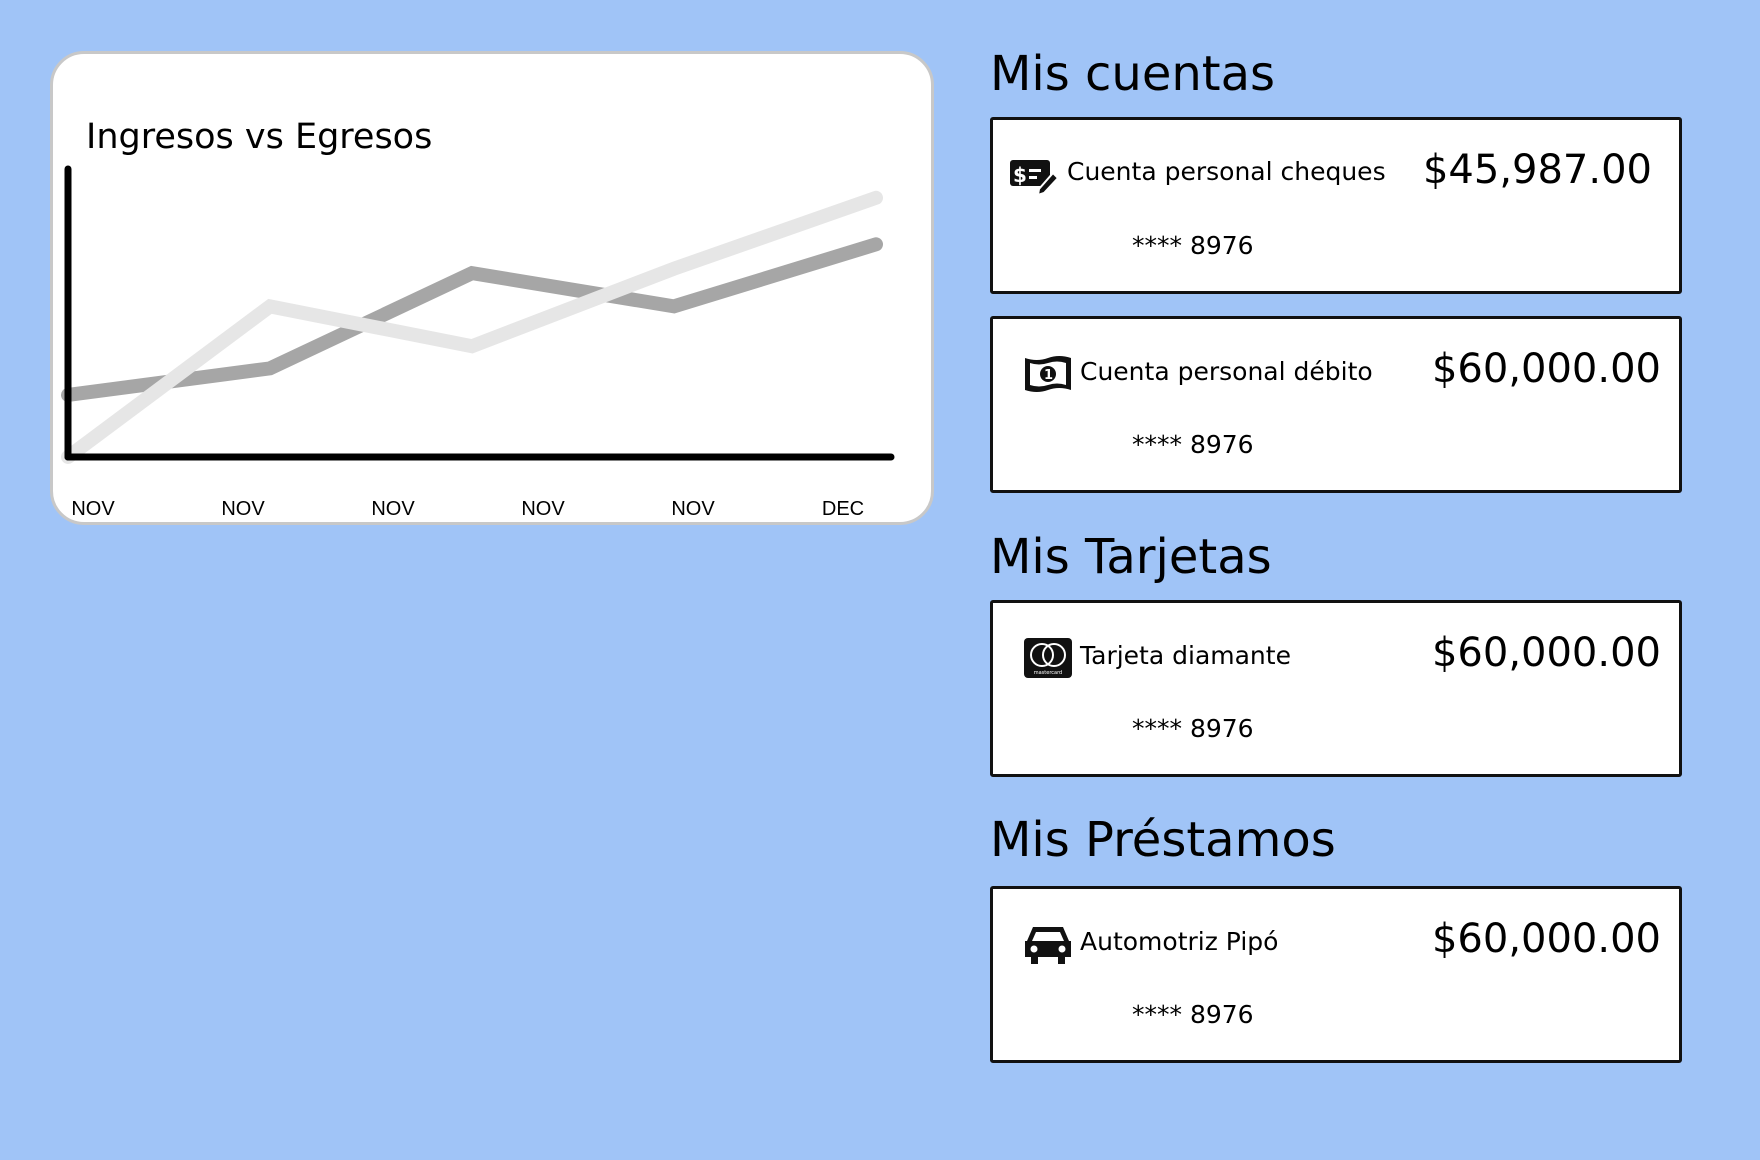 The width and height of the screenshot is (1760, 1160). Describe the element at coordinates (259, 137) in the screenshot. I see `chart-title: Ingresos vs Egresos` at that location.